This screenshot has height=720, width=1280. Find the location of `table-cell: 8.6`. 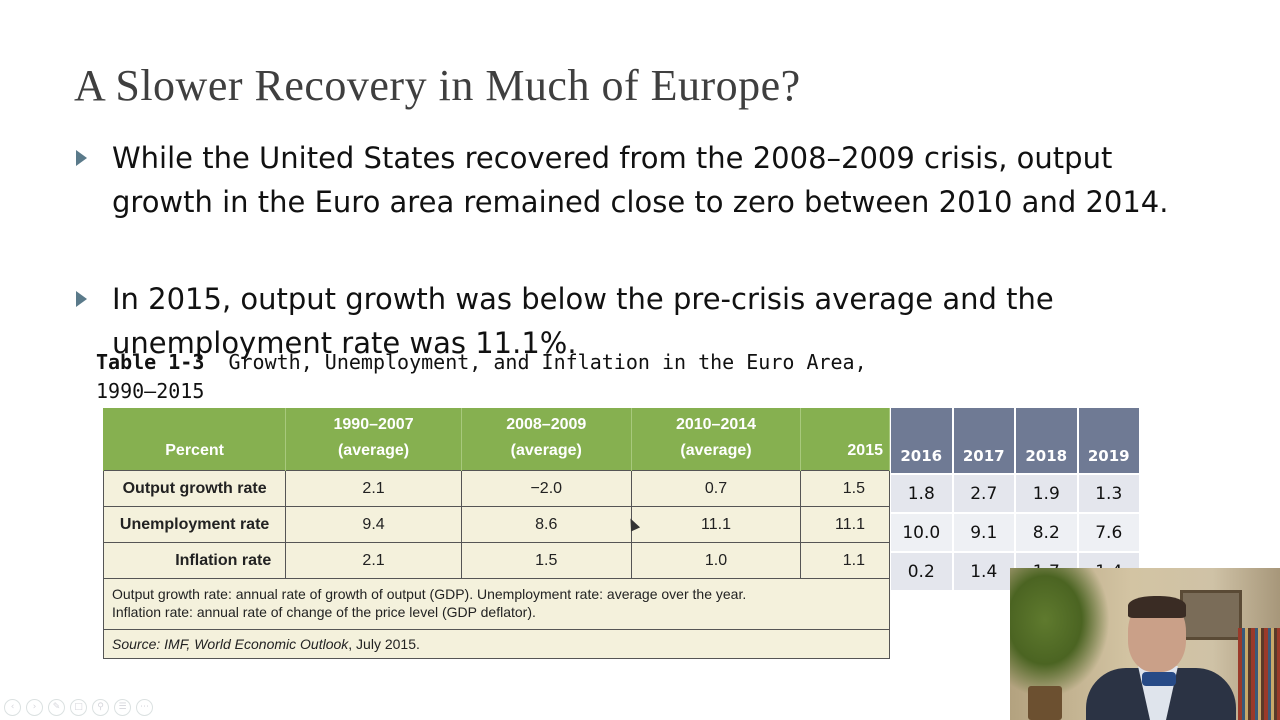

table-cell: 8.6 is located at coordinates (546, 524).